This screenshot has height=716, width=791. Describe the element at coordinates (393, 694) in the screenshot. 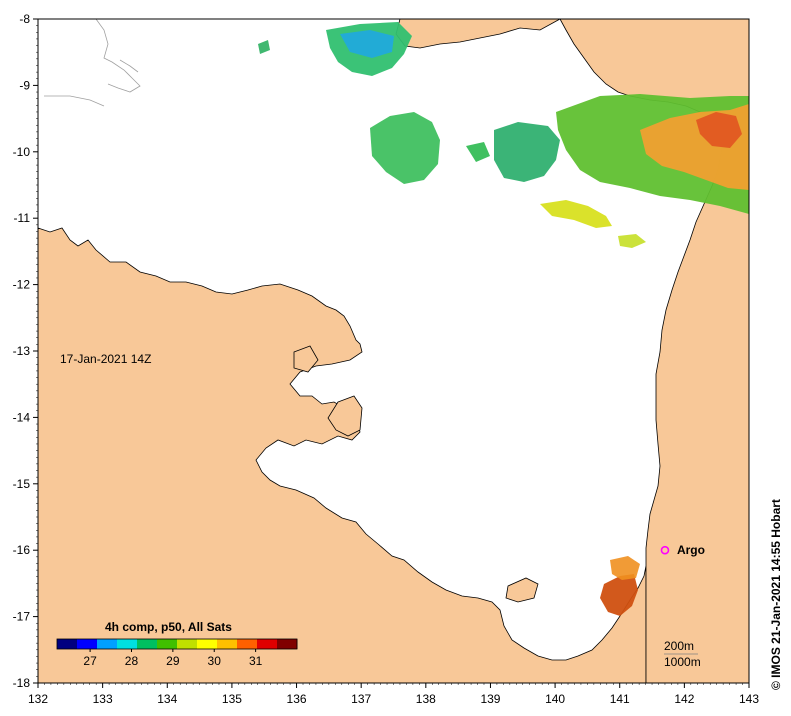

I see `x-axis: 132 133 134 135 136 137 138 139 140 141 142 143` at that location.